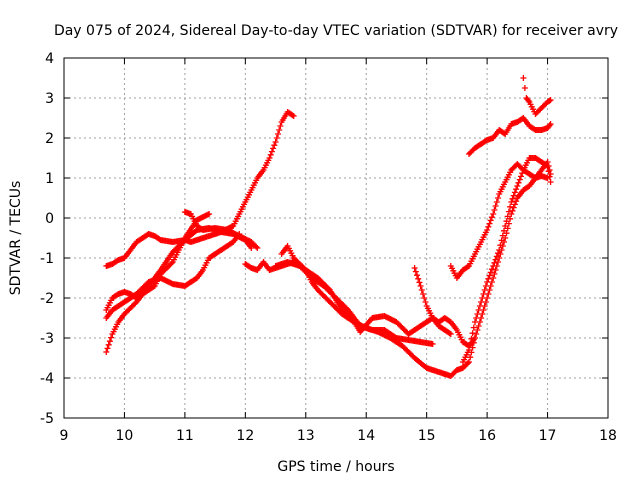 The image size is (640, 480). Describe the element at coordinates (487, 436) in the screenshot. I see `x-tick-label: 16` at that location.